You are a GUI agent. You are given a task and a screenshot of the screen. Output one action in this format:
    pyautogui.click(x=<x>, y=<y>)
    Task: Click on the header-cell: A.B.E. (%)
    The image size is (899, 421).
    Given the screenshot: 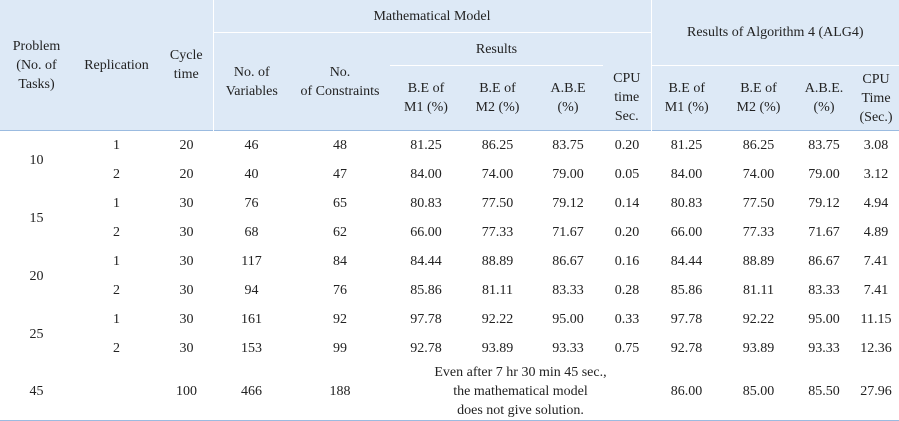 What is the action you would take?
    pyautogui.click(x=824, y=98)
    